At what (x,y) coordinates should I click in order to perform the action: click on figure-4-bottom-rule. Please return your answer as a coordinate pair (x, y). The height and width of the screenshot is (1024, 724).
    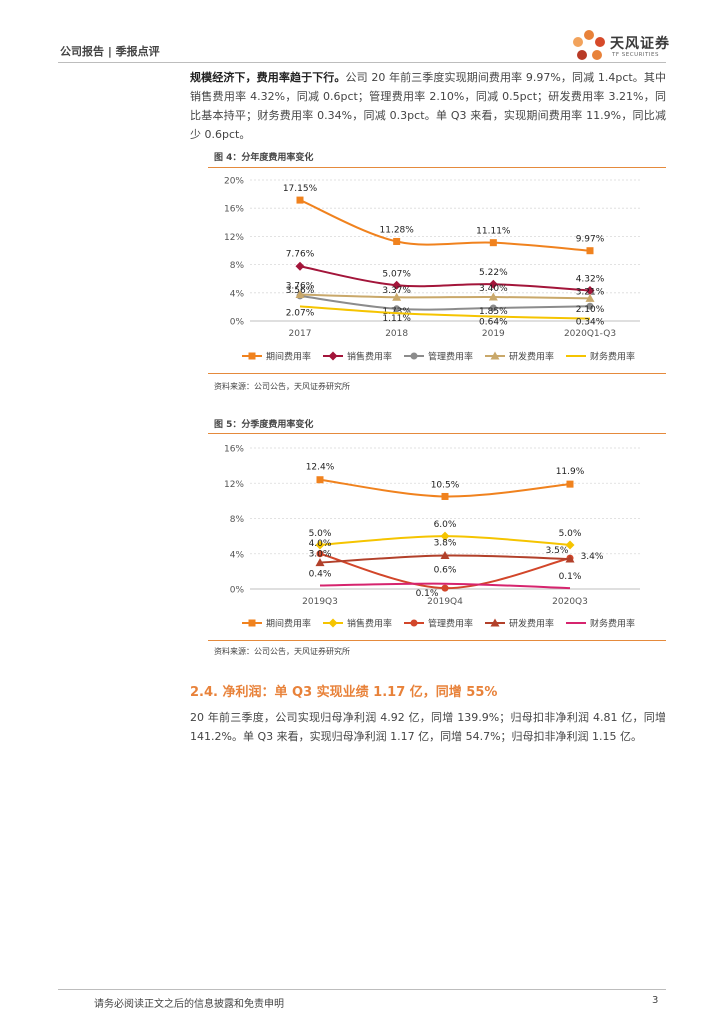
    Looking at the image, I should click on (437, 373).